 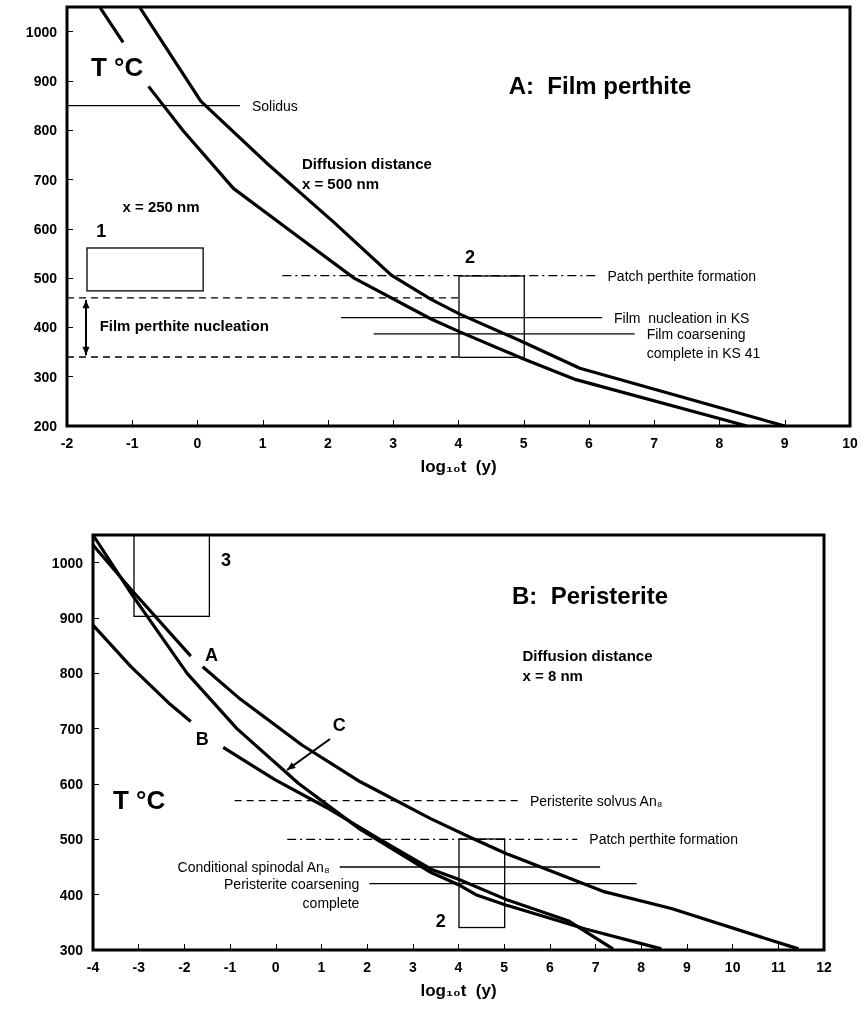 What do you see at coordinates (292, 894) in the screenshot?
I see `series-label: Peristerite coarsening complete` at bounding box center [292, 894].